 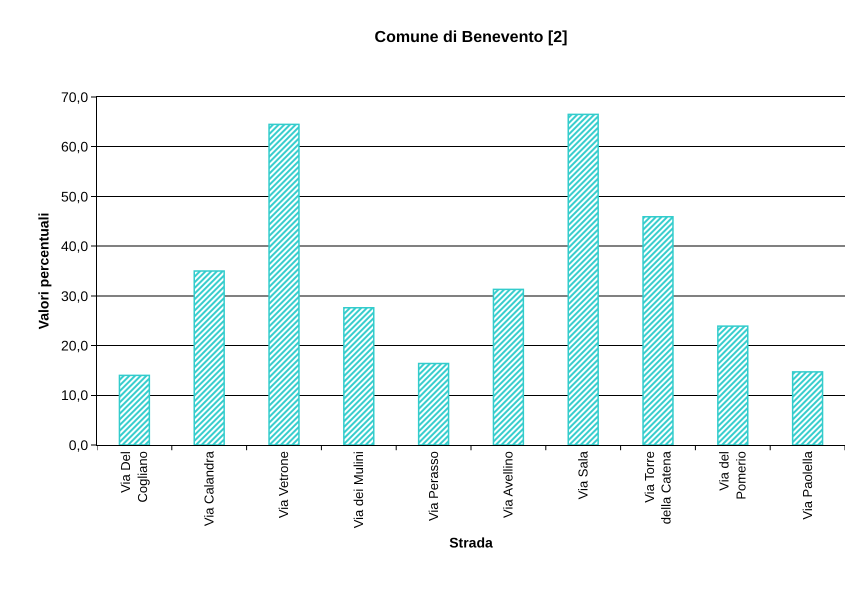 I want to click on y-tick-label: 40,0, so click(x=74, y=246).